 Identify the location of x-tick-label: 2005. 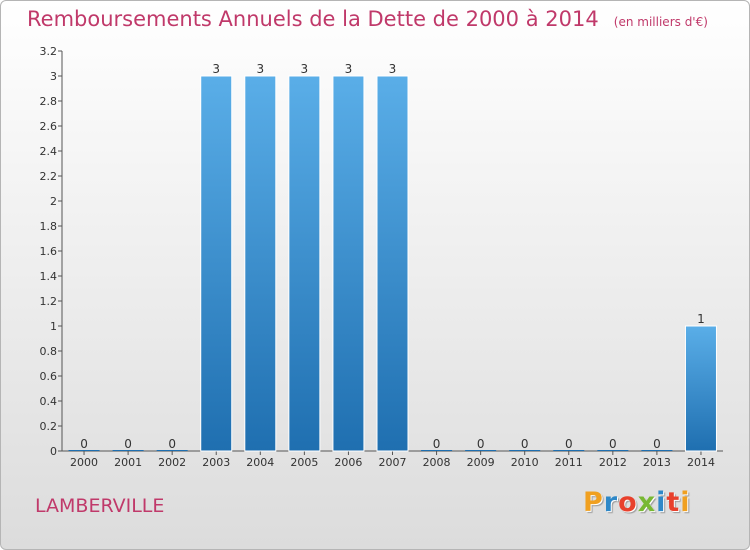
(304, 462).